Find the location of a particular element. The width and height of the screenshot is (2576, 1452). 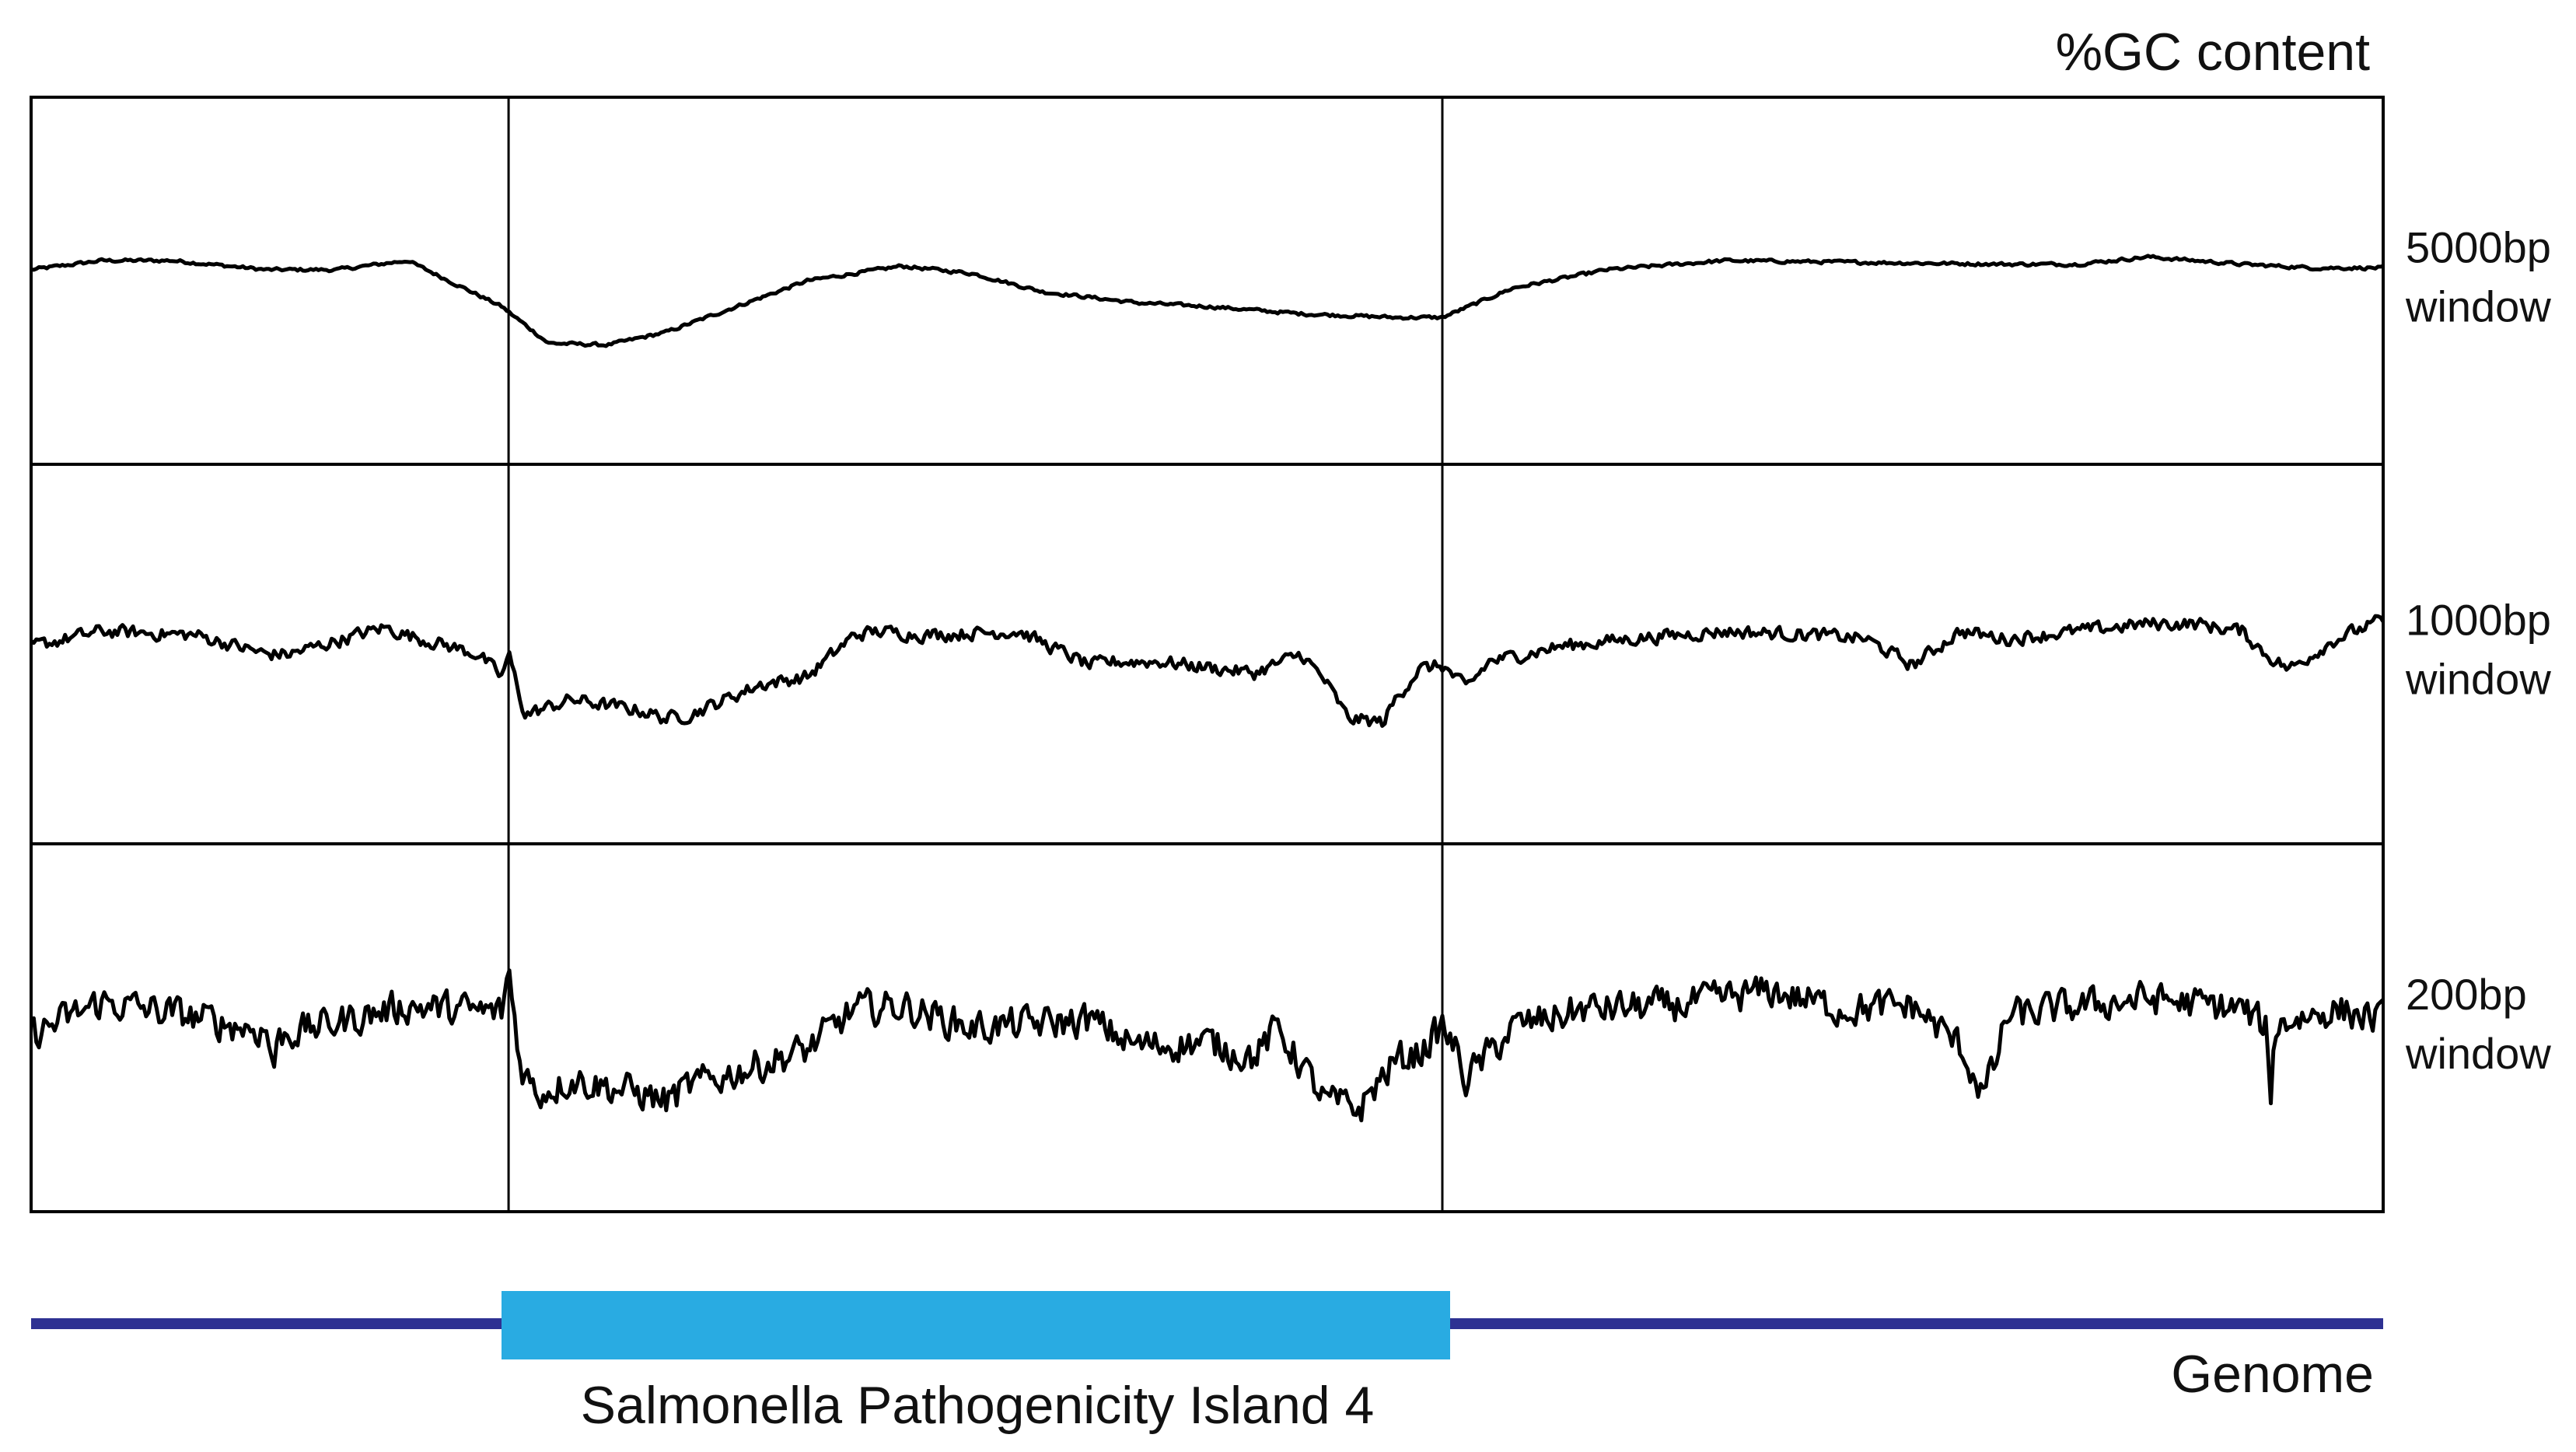

region-label: Salmonella Pathogenicity Island 4 is located at coordinates (978, 1405).